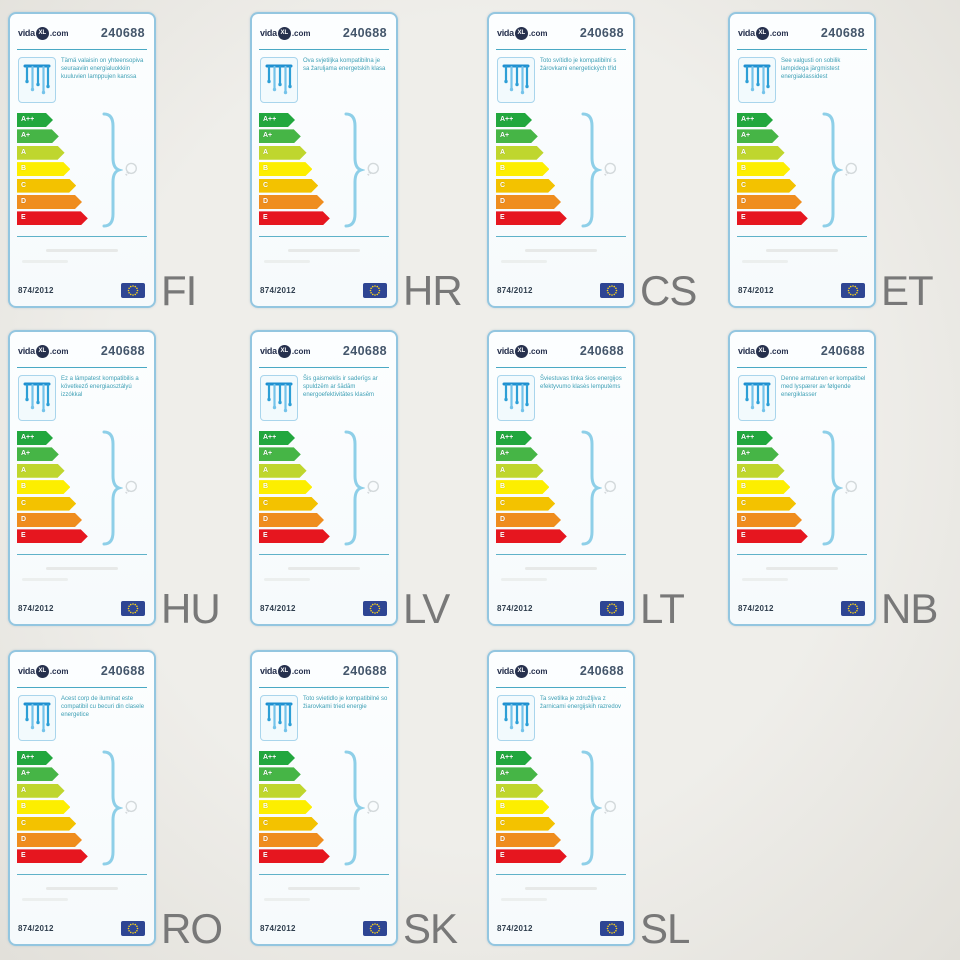  What do you see at coordinates (662, 608) in the screenshot?
I see `language-code: LT` at bounding box center [662, 608].